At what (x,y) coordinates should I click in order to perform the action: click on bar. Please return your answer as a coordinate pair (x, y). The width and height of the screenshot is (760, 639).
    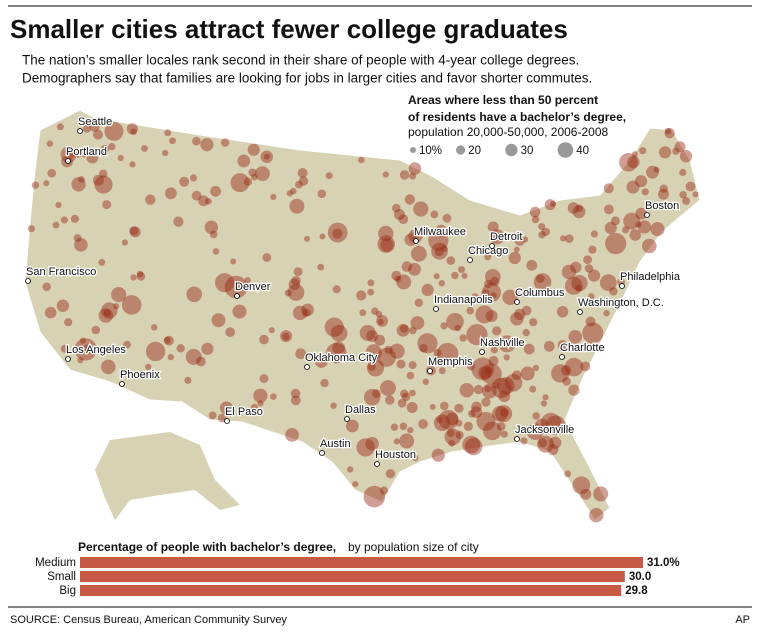
    Looking at the image, I should click on (352, 576).